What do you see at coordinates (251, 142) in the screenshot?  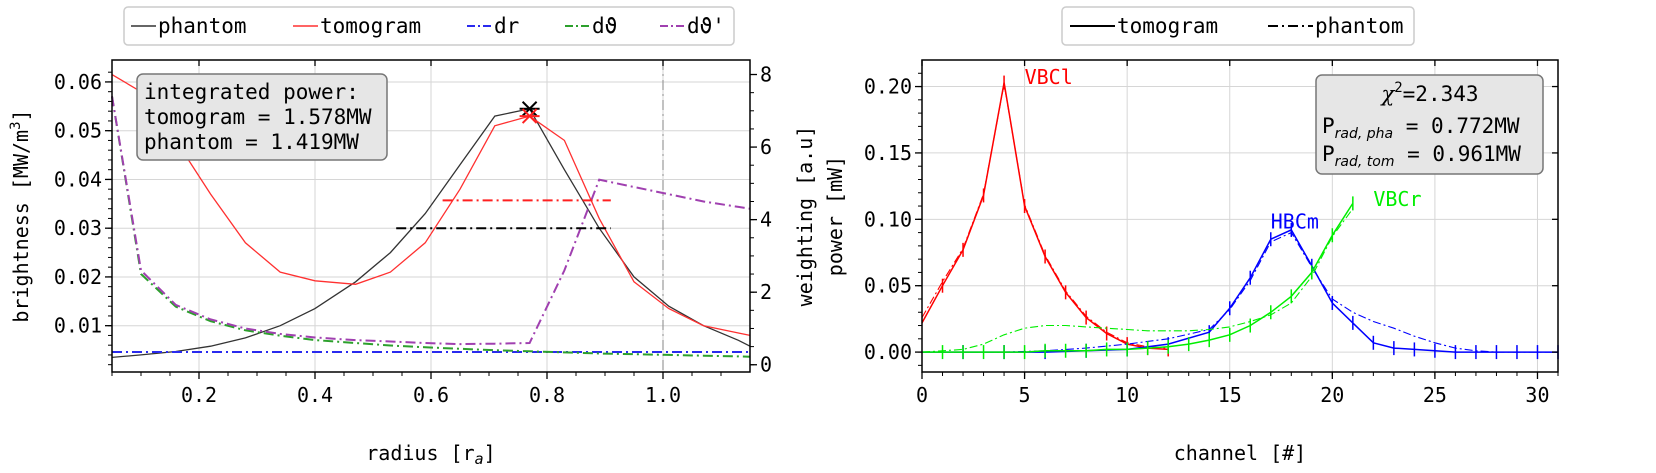 I see `annotation-line: phantom = 1.419MW` at bounding box center [251, 142].